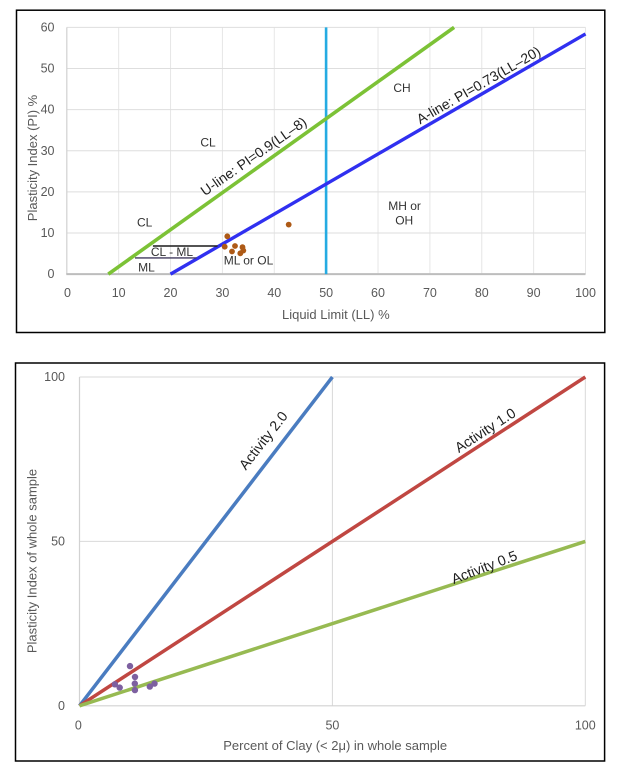  What do you see at coordinates (335, 745) in the screenshot?
I see `svg-text:Percent of Clay (< 2μ) in whol: Percent of Clay (< 2μ) in whole sample` at bounding box center [335, 745].